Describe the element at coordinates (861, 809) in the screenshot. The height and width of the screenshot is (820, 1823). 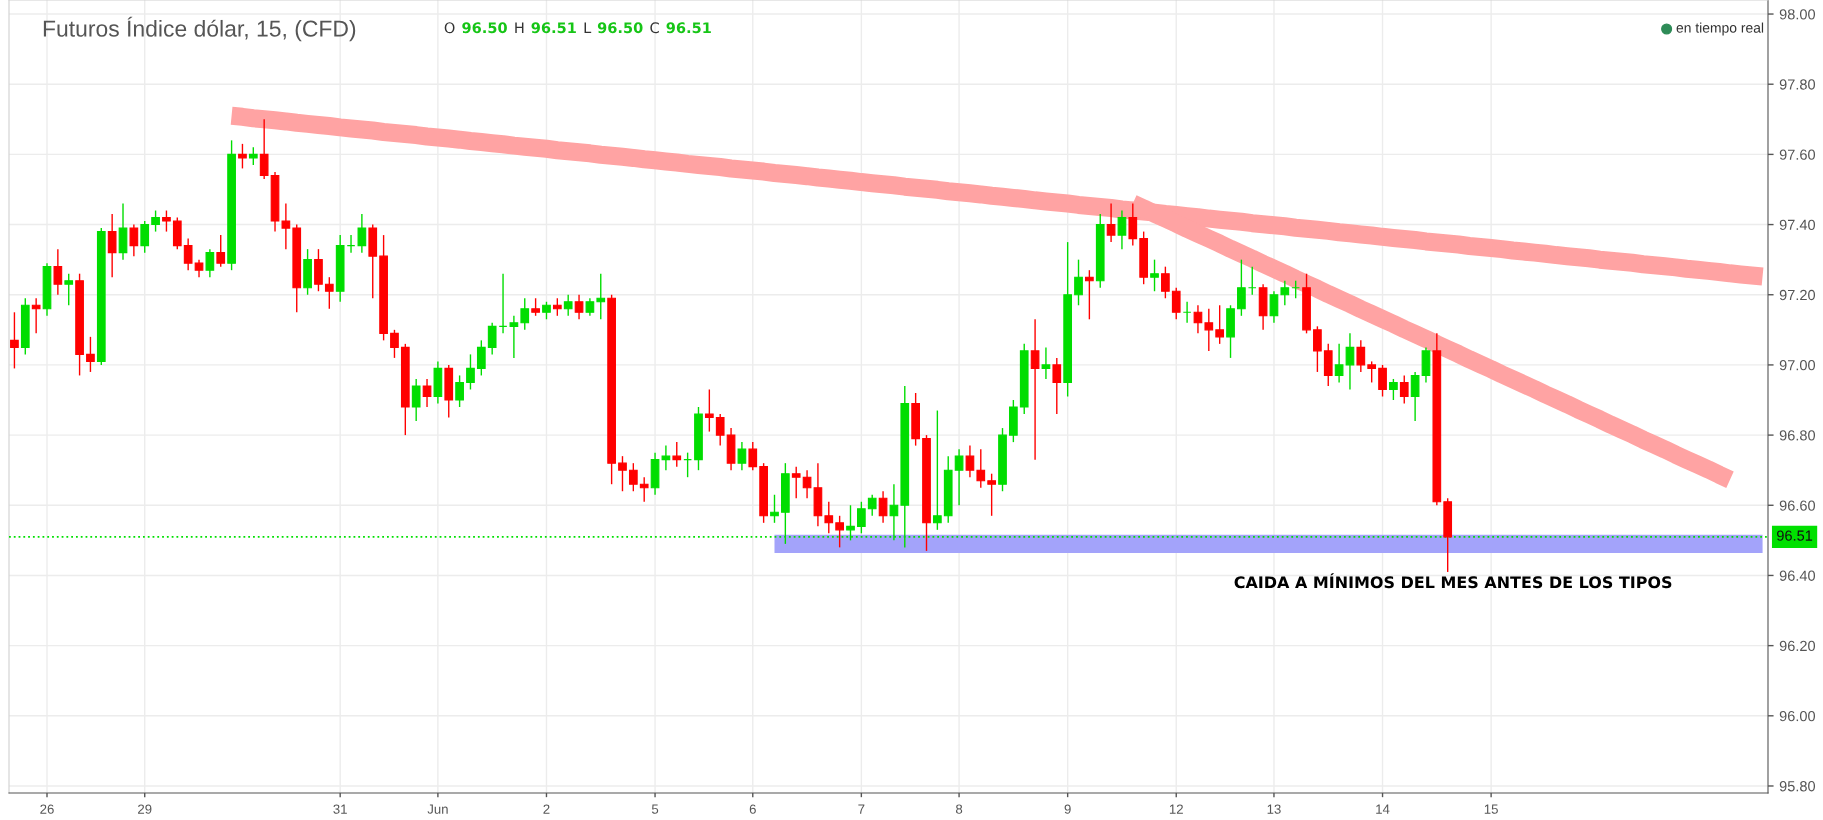
I see `x-tick-label: 7` at that location.